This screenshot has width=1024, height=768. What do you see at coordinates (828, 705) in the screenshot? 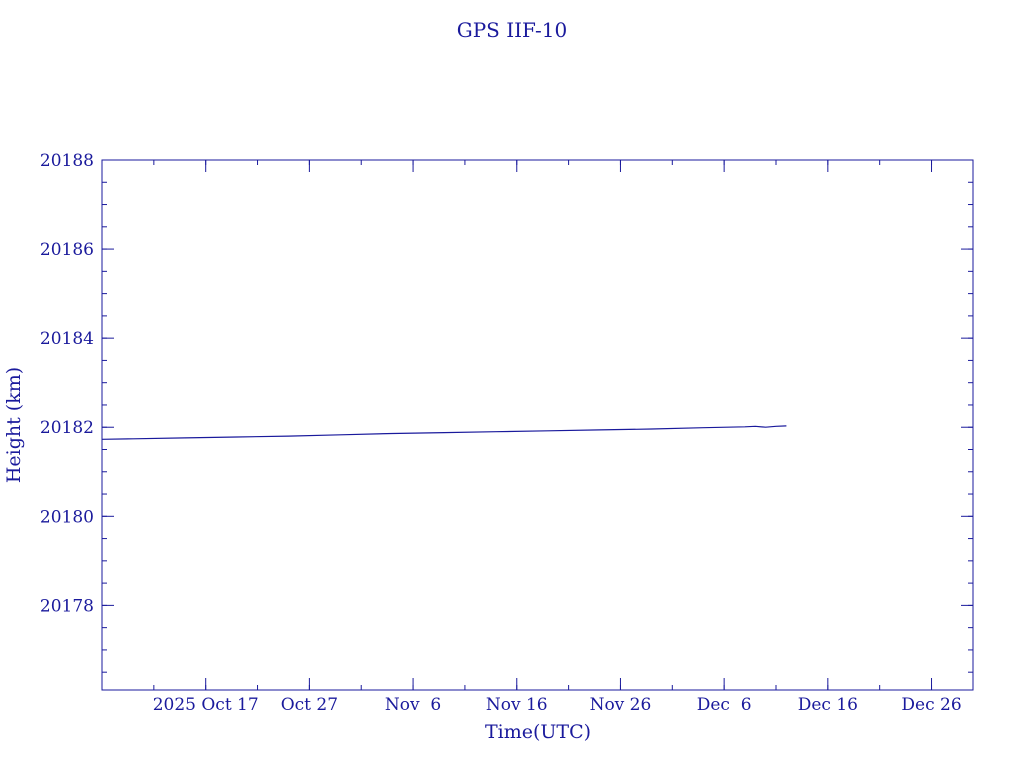
I see `x-tick-label: Dec 16` at bounding box center [828, 705].